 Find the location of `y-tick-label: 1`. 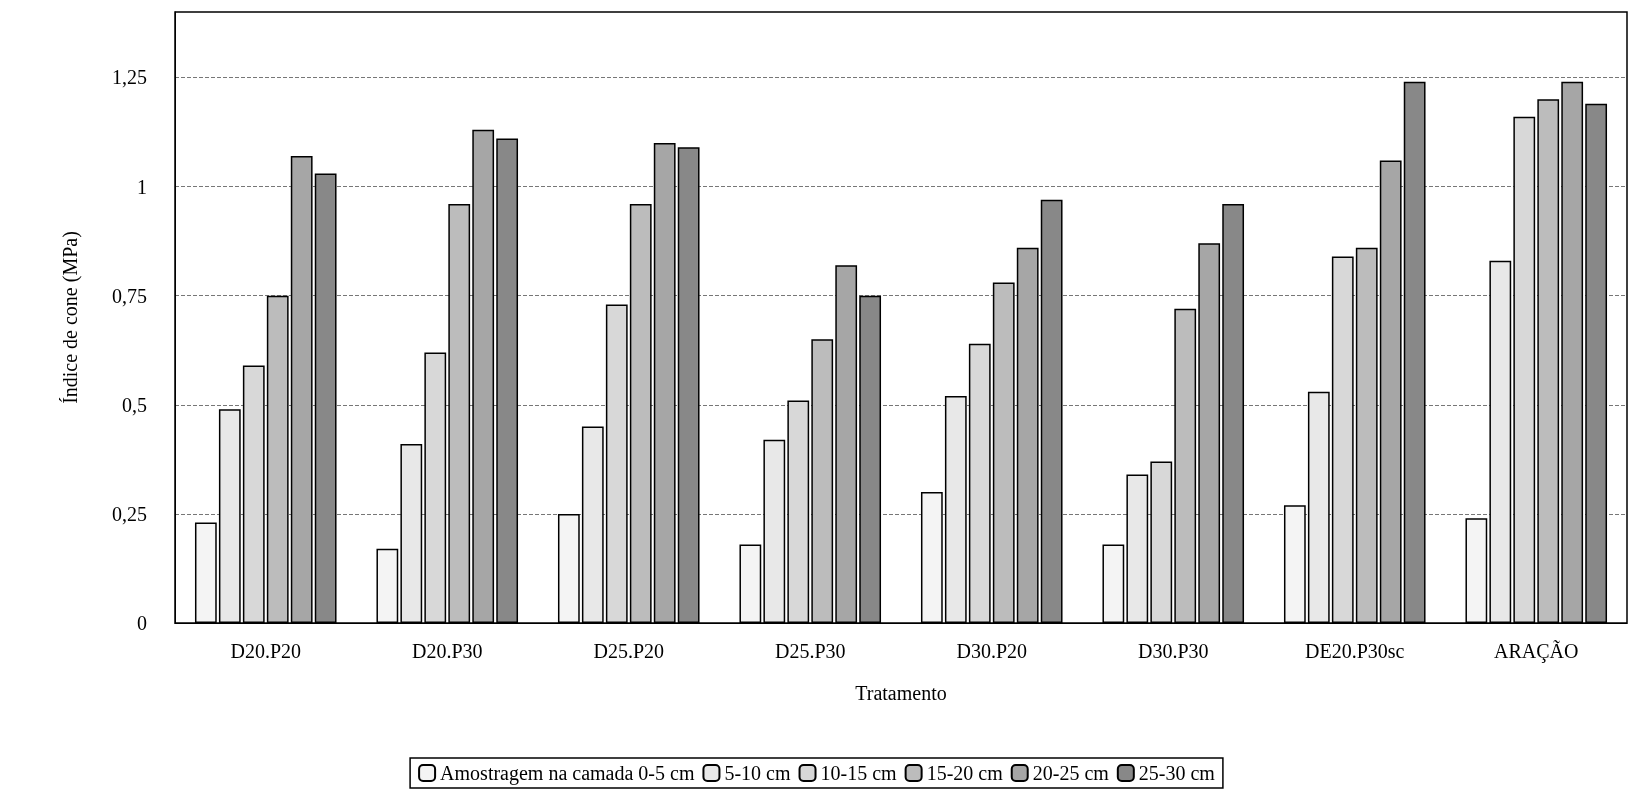

y-tick-label: 1 is located at coordinates (142, 186).